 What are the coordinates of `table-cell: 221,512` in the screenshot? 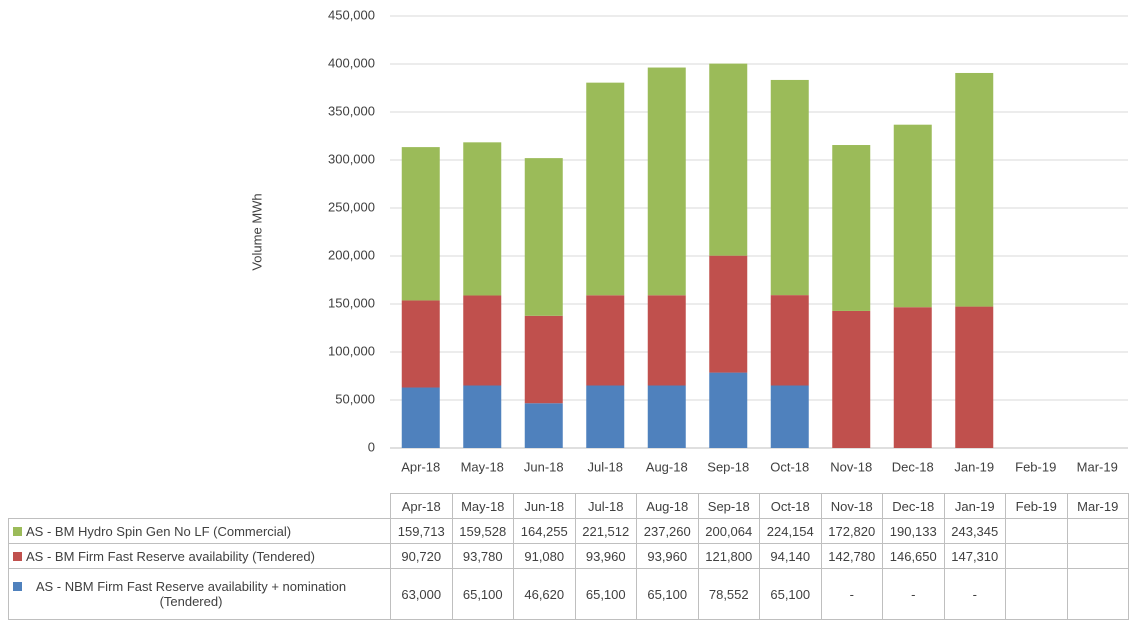 It's located at (605, 531).